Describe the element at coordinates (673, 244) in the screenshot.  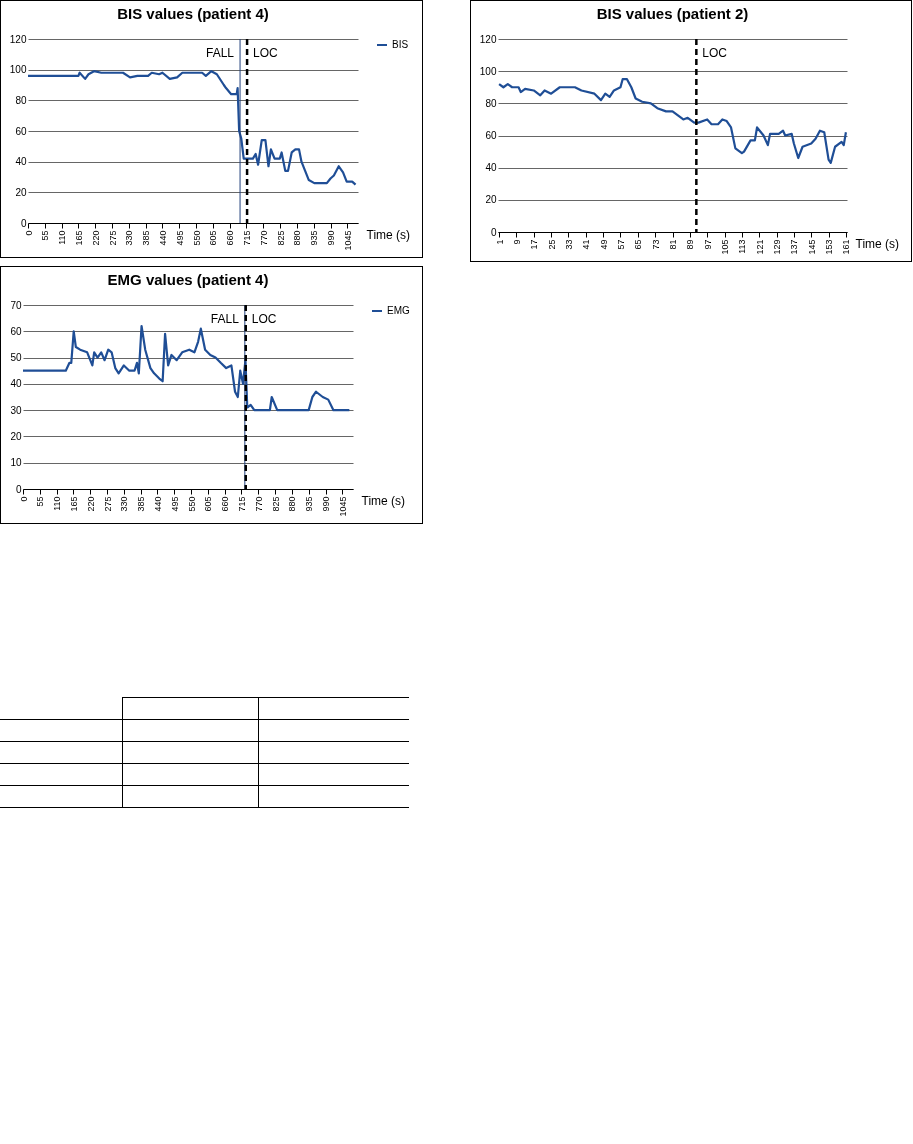
I see `x-tick-label: 81` at that location.